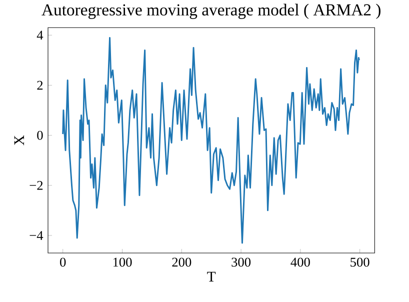 This screenshot has width=409, height=302. Describe the element at coordinates (36, 185) in the screenshot. I see `y-tick-label: −2` at that location.